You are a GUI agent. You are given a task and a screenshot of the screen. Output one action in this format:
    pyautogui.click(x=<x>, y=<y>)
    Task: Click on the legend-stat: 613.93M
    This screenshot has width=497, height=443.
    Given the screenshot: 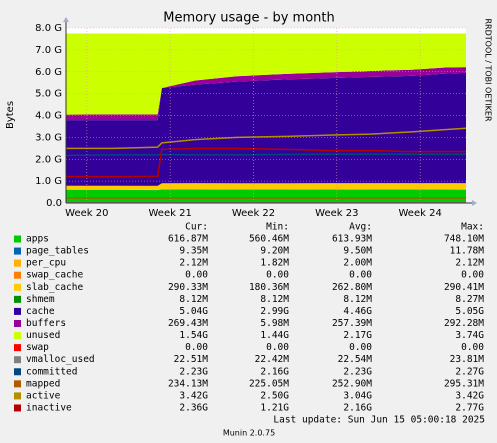 What is the action you would take?
    pyautogui.click(x=352, y=239)
    